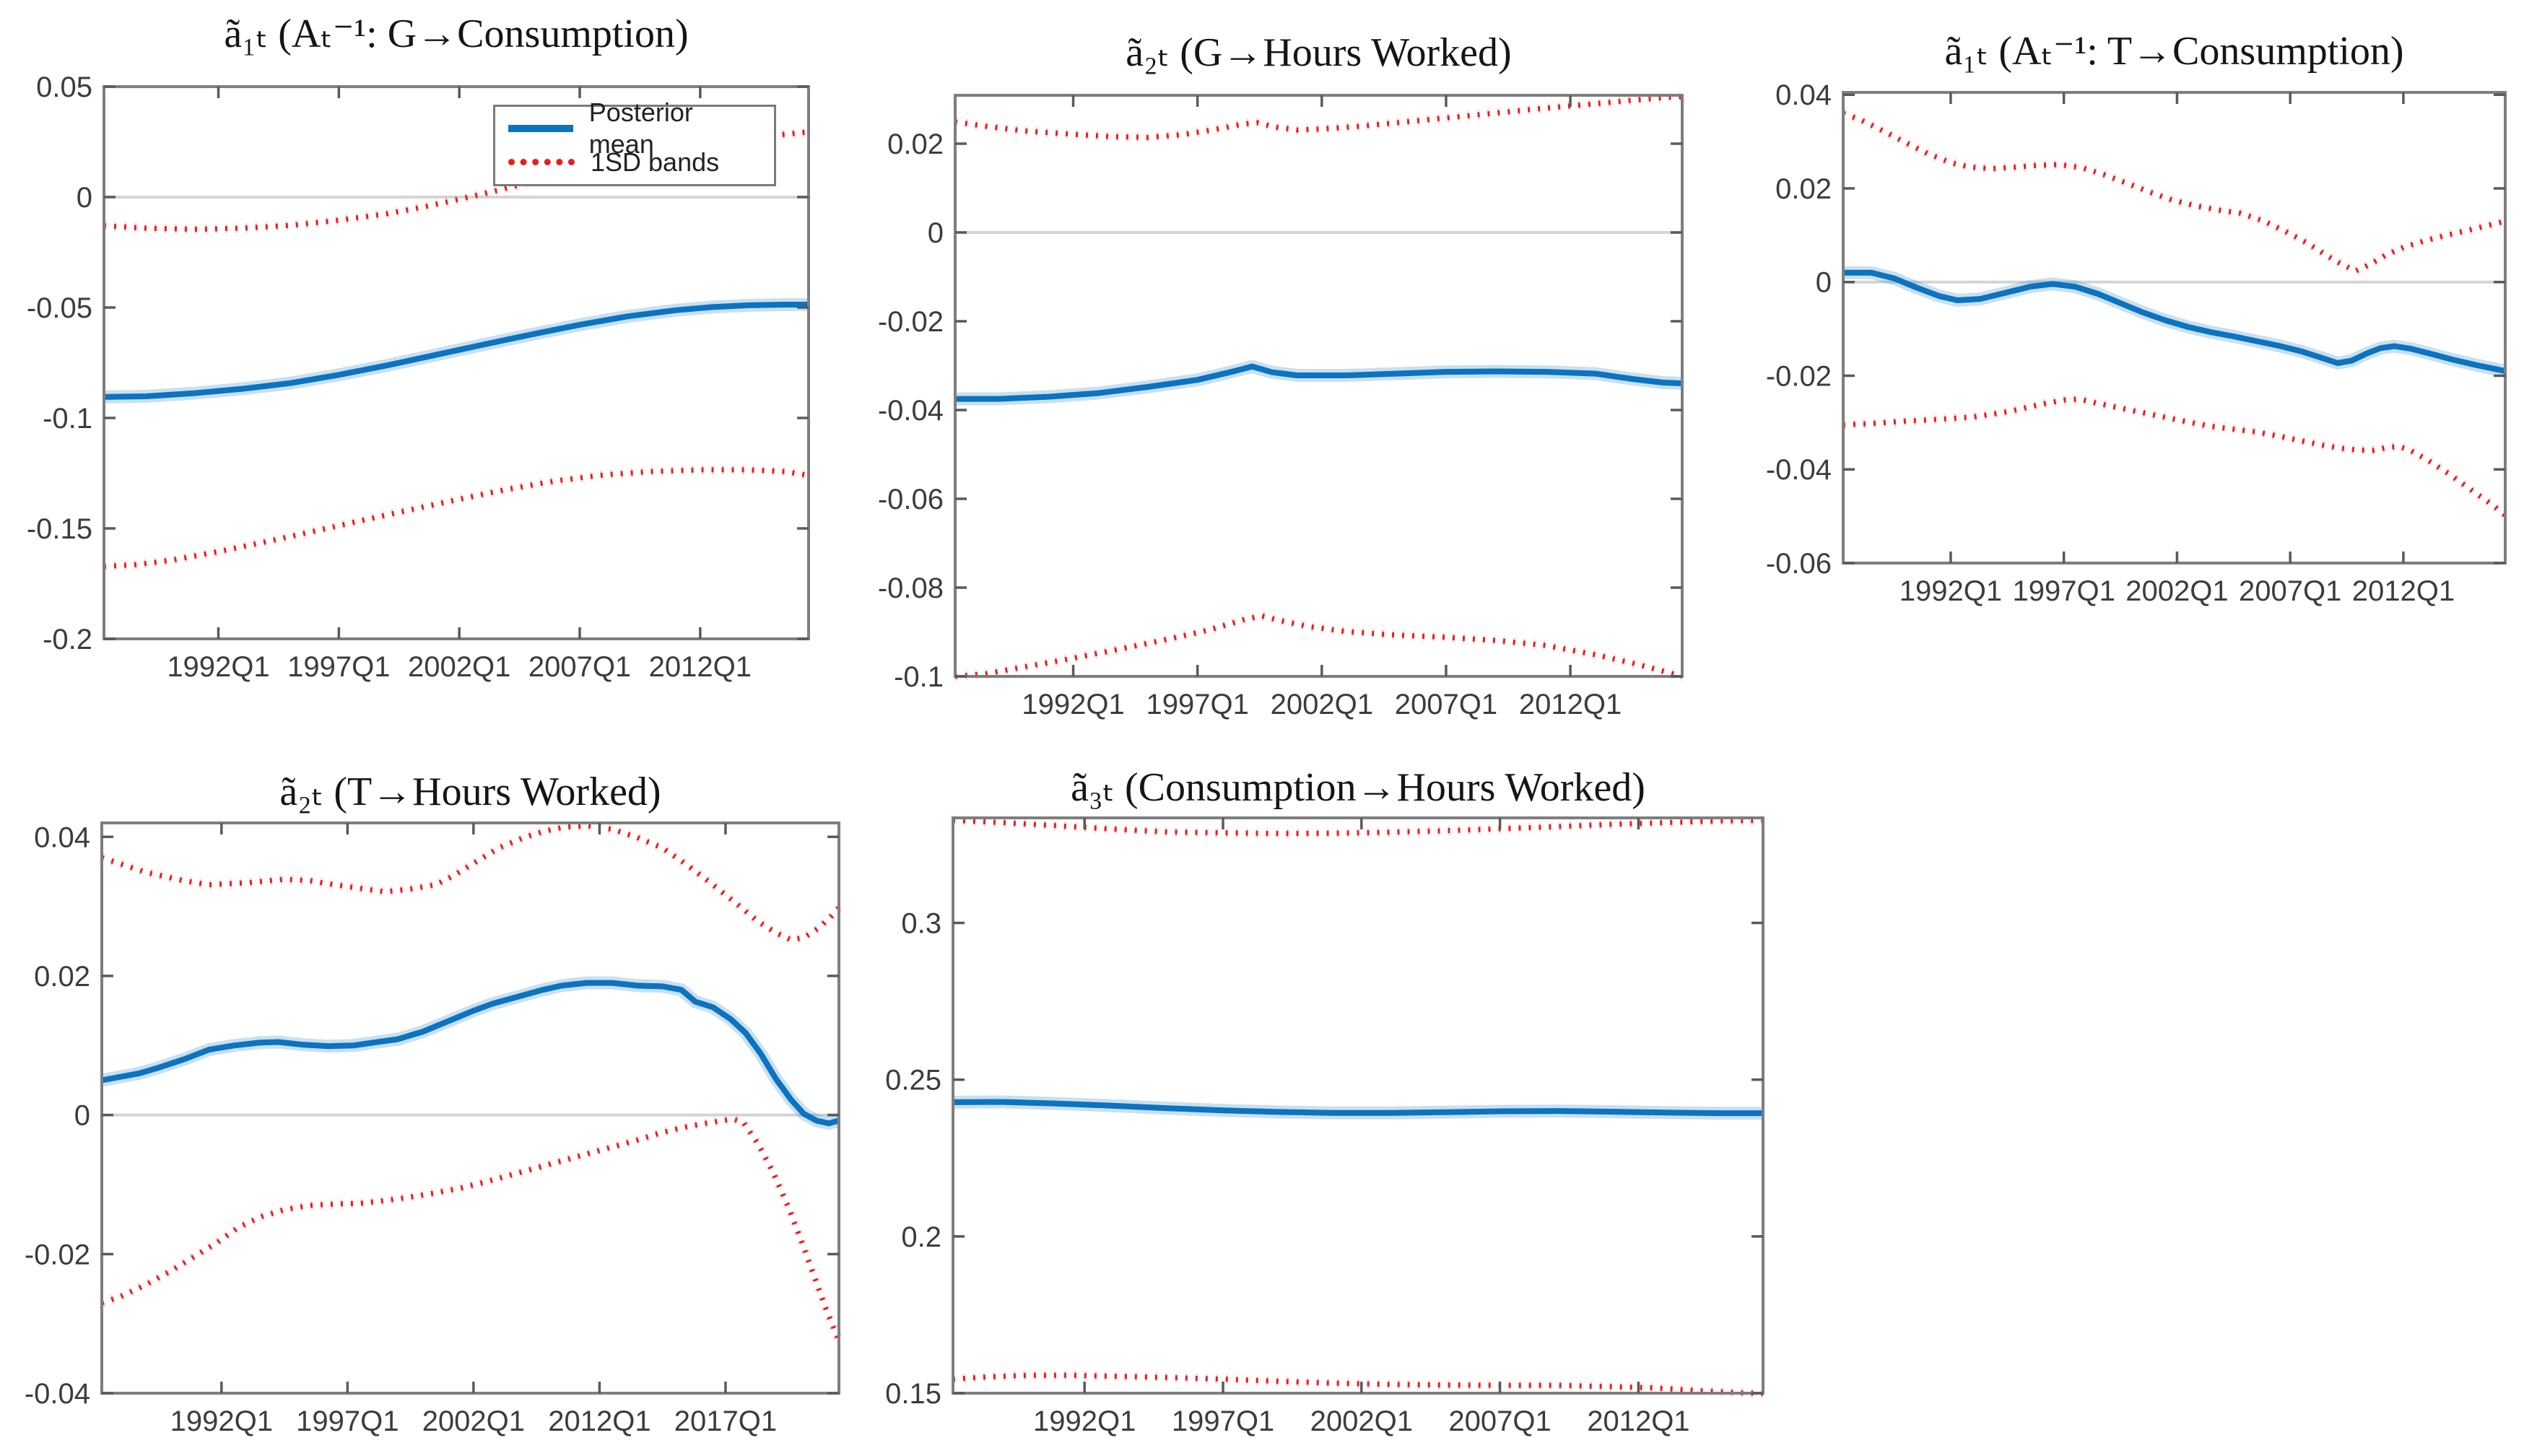  Describe the element at coordinates (655, 162) in the screenshot. I see `legend-label-1sd-bands: 1SD bands` at that location.